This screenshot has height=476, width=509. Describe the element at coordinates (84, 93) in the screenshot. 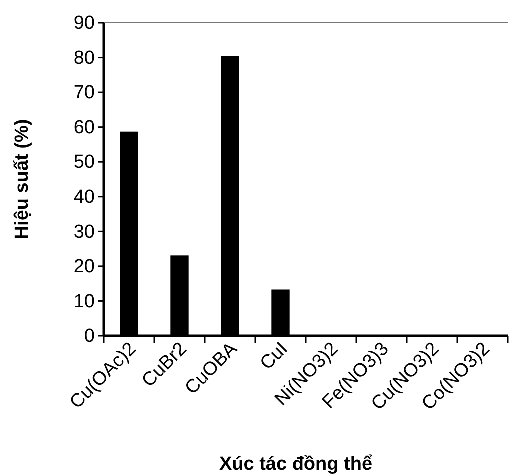

I see `y-tick-label: 70` at that location.